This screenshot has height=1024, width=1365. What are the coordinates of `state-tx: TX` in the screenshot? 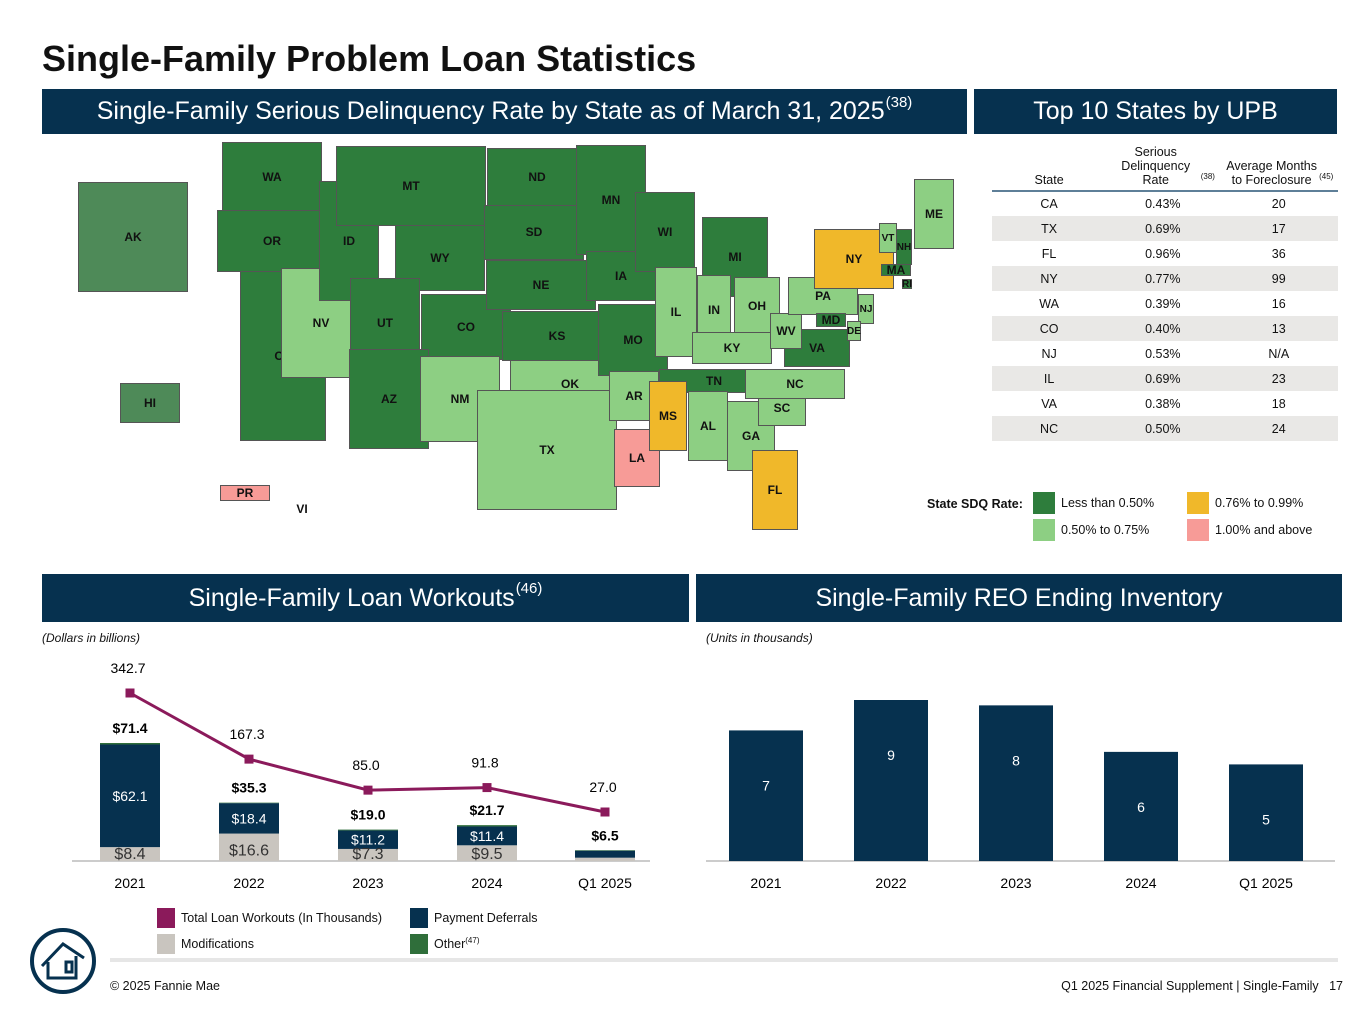 It's located at (547, 450).